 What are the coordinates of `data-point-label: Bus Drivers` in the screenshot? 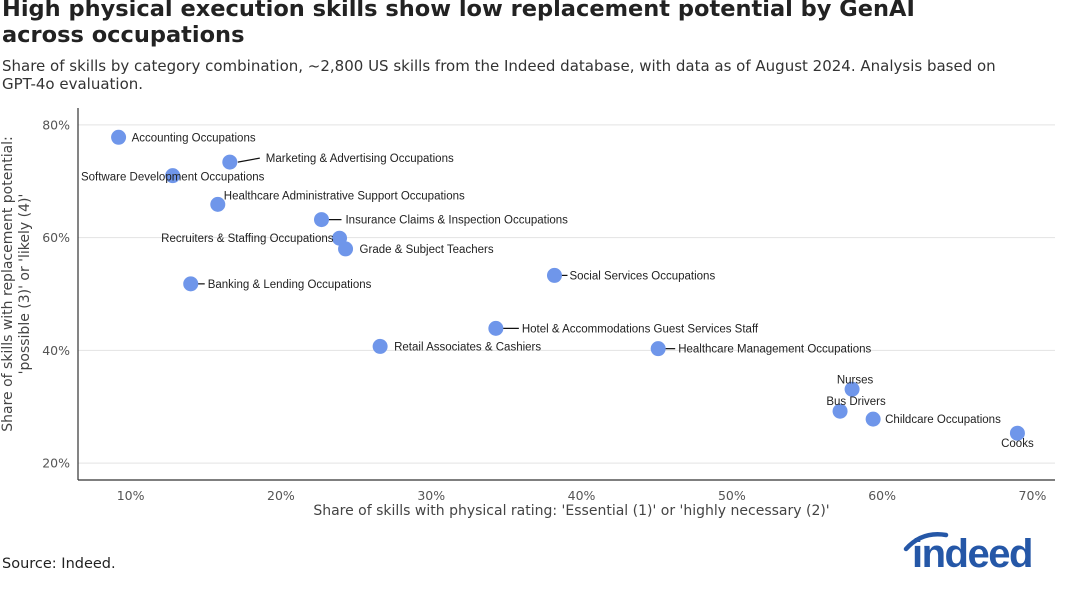 It's located at (856, 402).